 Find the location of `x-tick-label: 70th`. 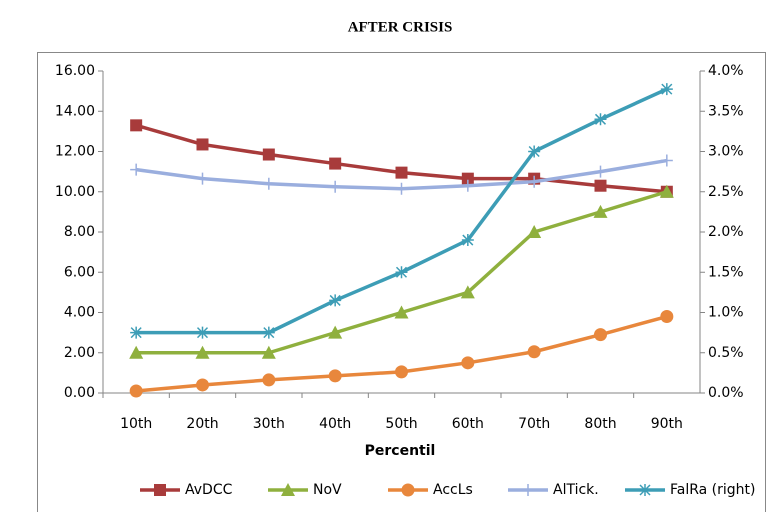

x-tick-label: 70th is located at coordinates (534, 424).